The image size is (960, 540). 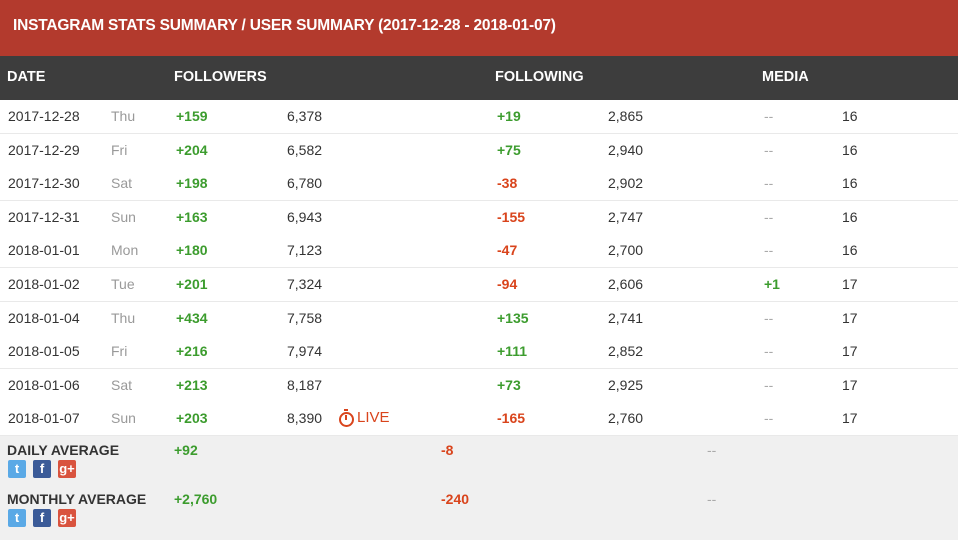 What do you see at coordinates (305, 317) in the screenshot?
I see `followers-cell: 7,758` at bounding box center [305, 317].